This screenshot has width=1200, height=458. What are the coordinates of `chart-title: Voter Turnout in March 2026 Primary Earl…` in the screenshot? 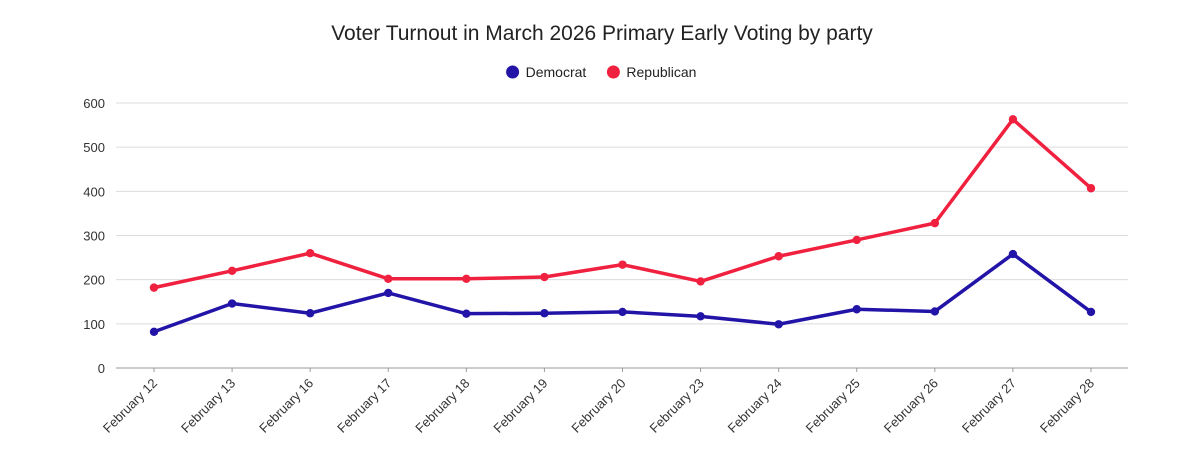 It's located at (602, 33).